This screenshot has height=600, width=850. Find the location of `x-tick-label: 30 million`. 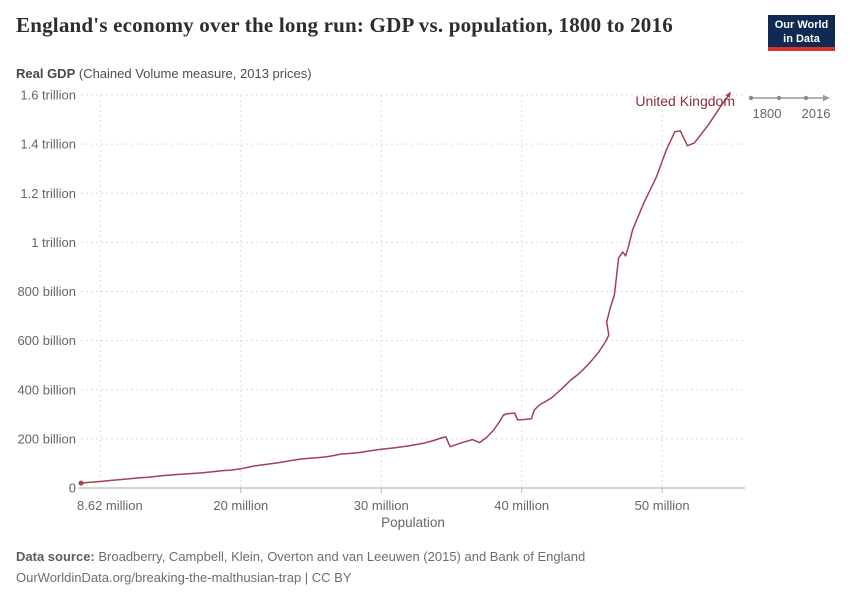

x-tick-label: 30 million is located at coordinates (381, 505).